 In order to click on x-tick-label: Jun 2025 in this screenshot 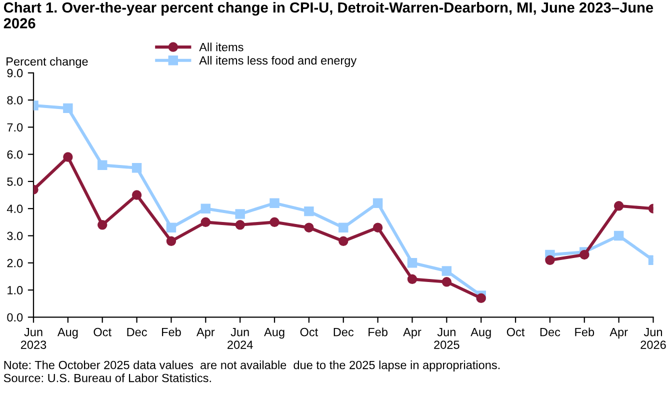, I will do `click(447, 338)`.